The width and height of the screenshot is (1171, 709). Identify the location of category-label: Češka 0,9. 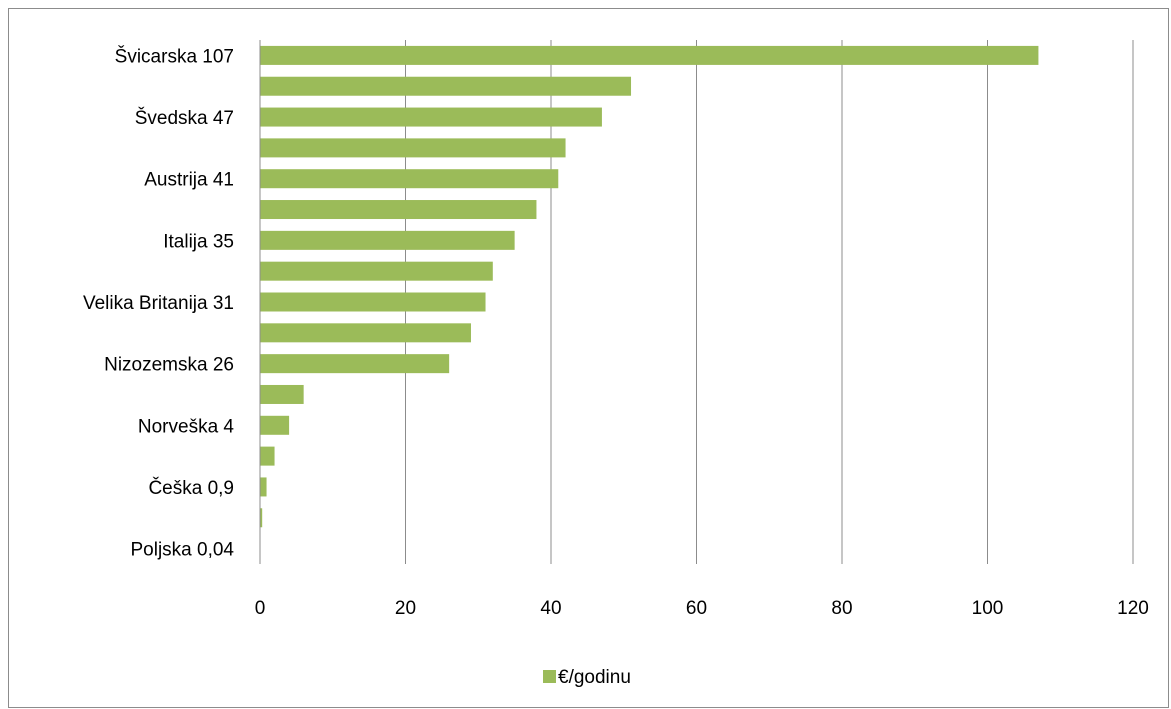
(191, 488).